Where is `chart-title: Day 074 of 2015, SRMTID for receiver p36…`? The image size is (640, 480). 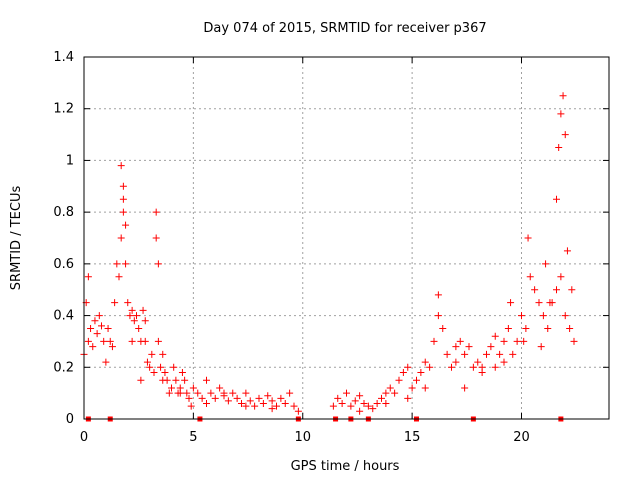
chart-title: Day 074 of 2015, SRMTID for receiver p36… is located at coordinates (344, 28).